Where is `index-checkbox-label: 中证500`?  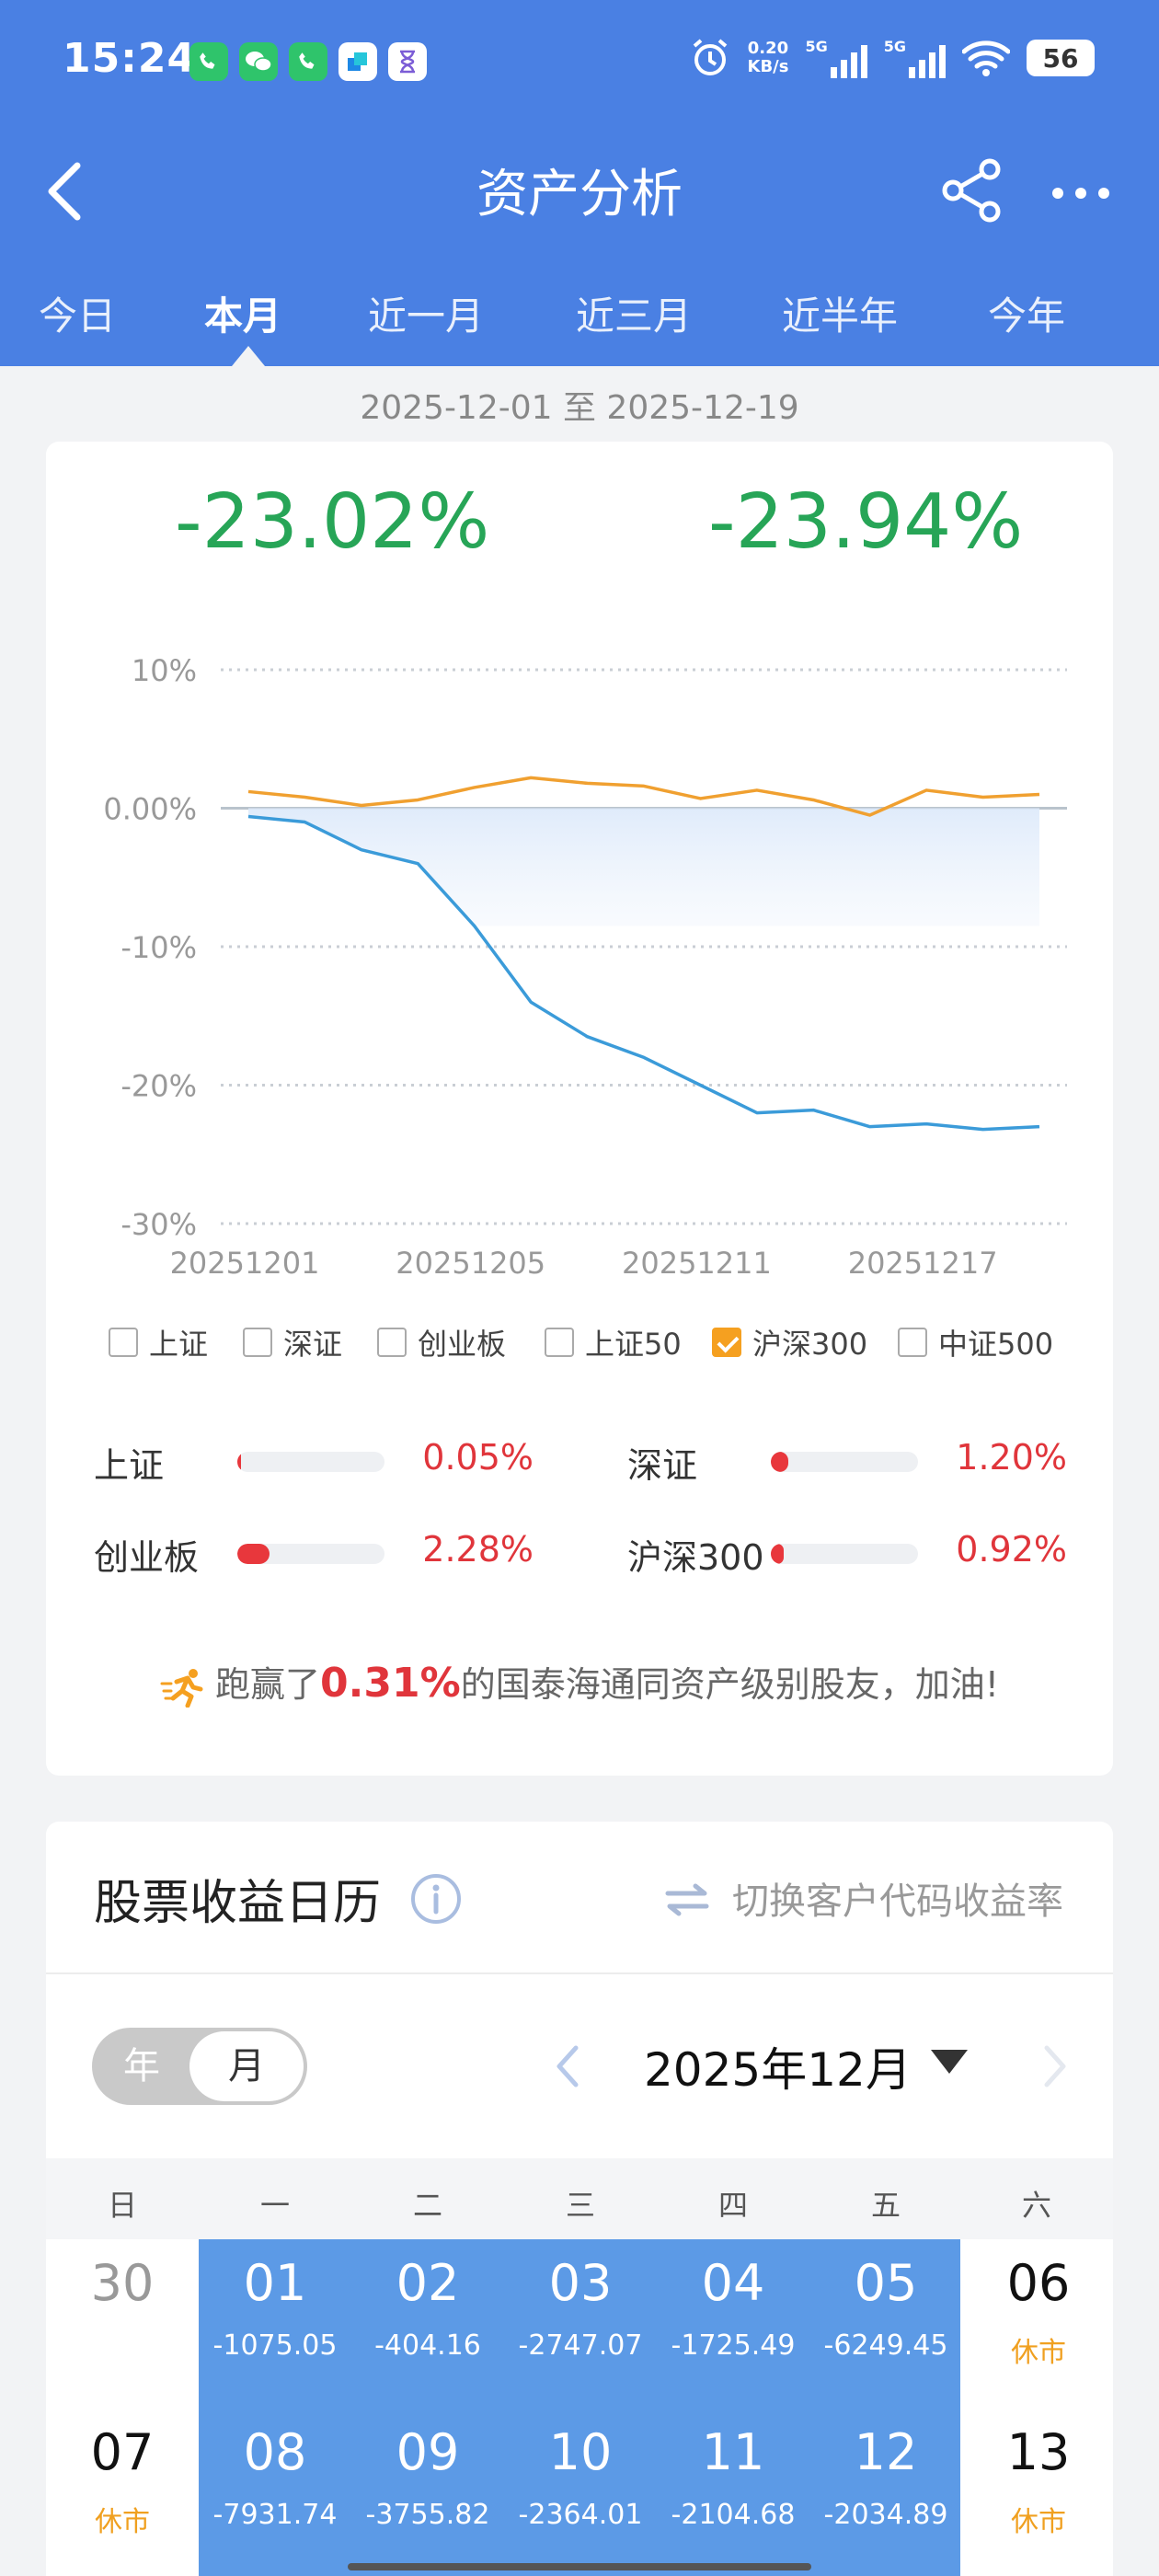 index-checkbox-label: 中证500 is located at coordinates (996, 1344).